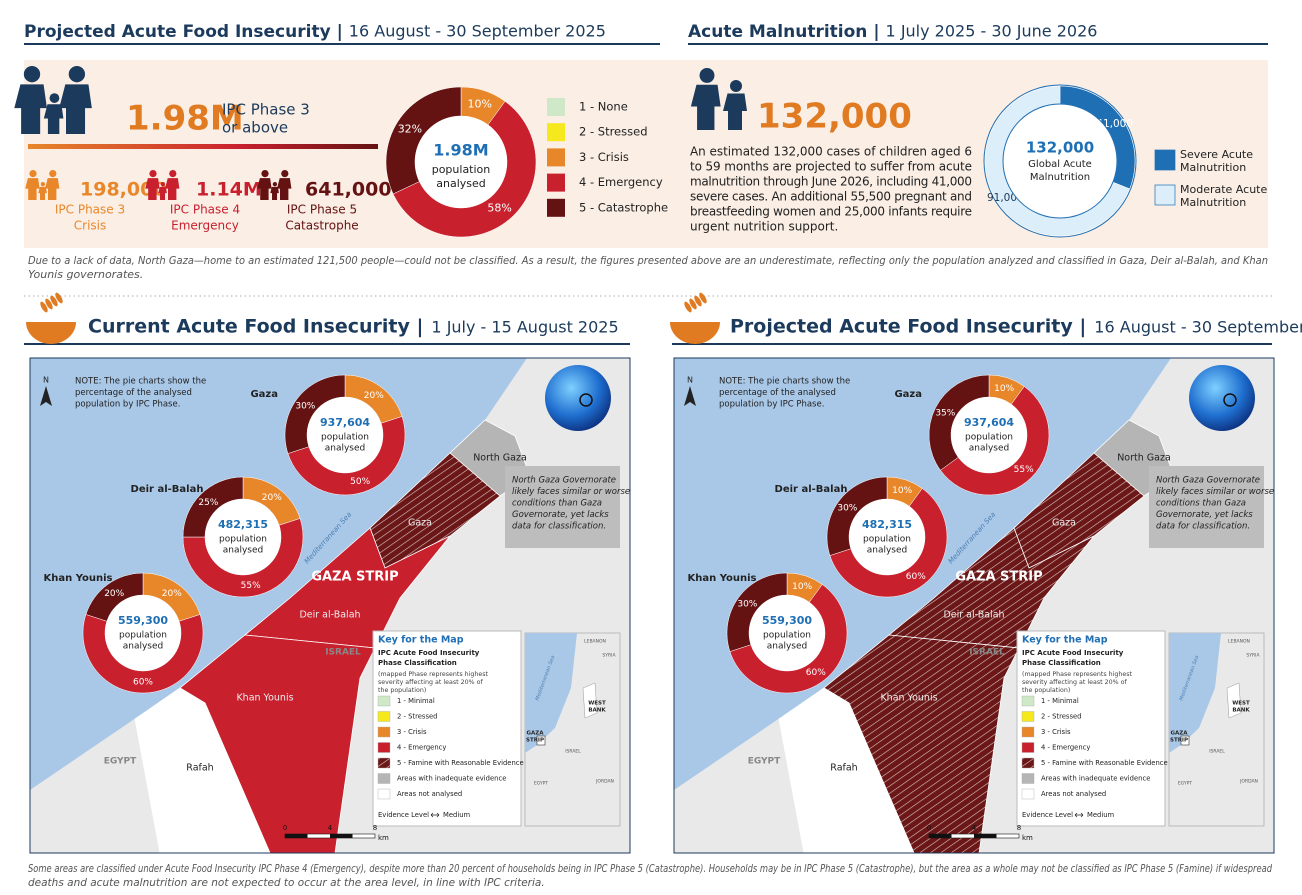 The height and width of the screenshot is (895, 1302). Describe the element at coordinates (421, 640) in the screenshot. I see `key-title: Key for the Map` at that location.